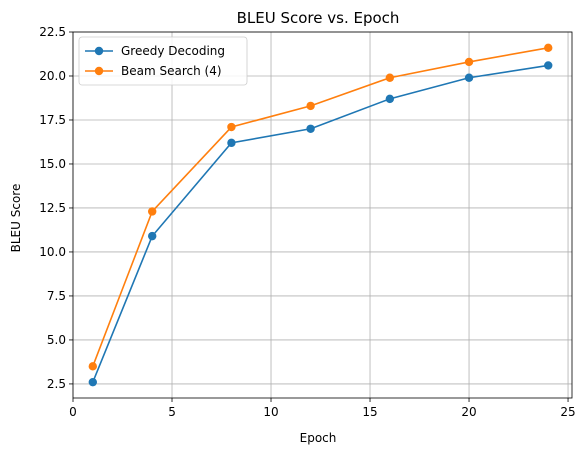  What do you see at coordinates (52, 252) in the screenshot?
I see `y-tick-label: 10.0` at bounding box center [52, 252].